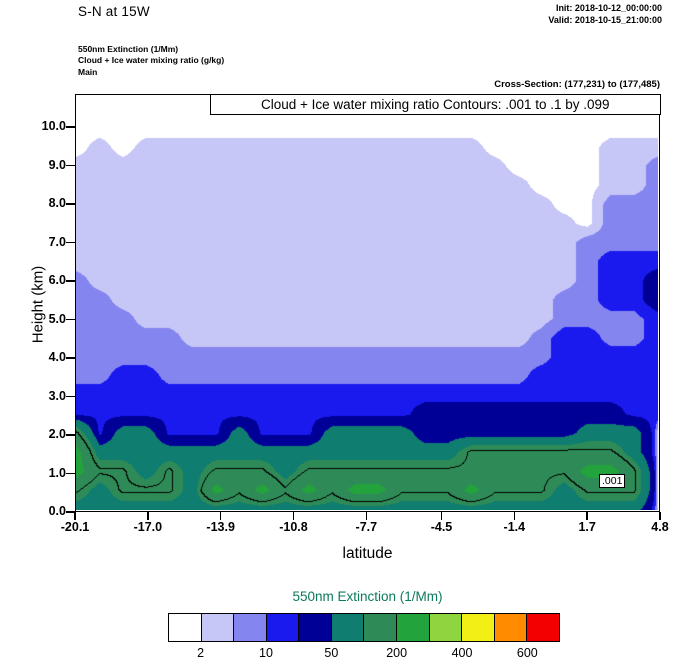 The height and width of the screenshot is (668, 674). I want to click on colorbar, so click(364, 627).